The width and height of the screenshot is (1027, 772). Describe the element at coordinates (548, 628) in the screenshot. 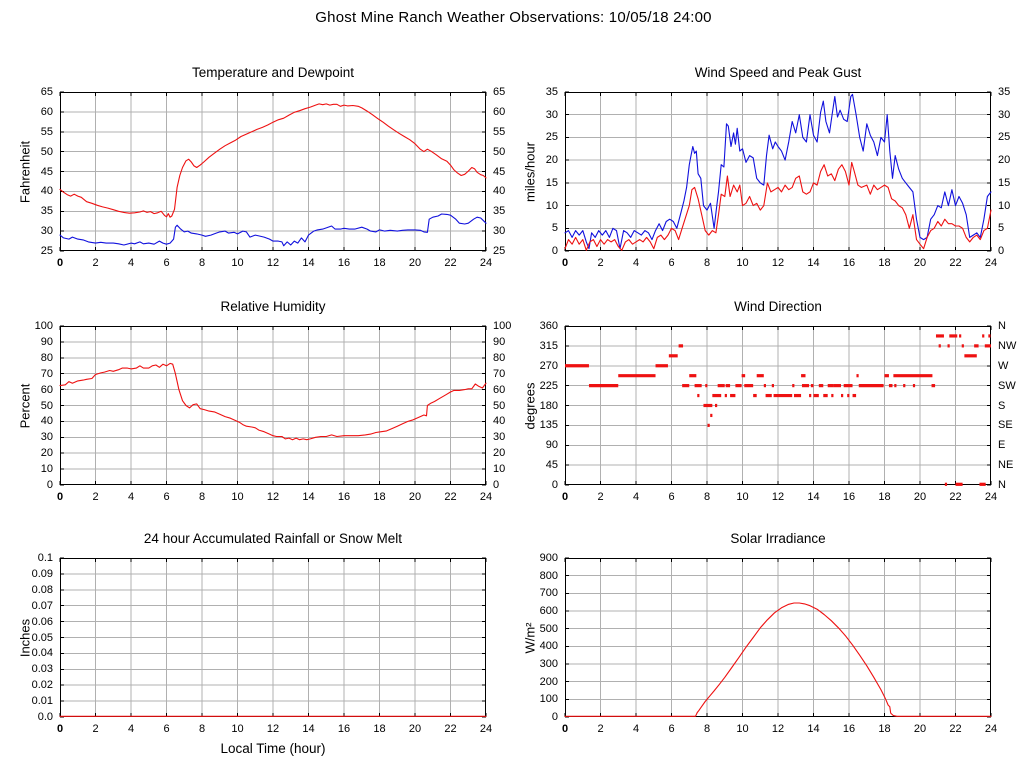

I see `solar-irradiance-ytick-500: 500` at that location.